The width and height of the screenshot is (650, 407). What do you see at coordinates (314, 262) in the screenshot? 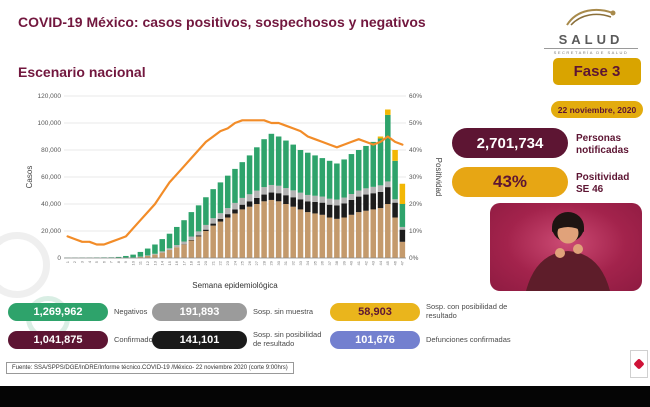
I see `svg-text: 35` at bounding box center [314, 262].